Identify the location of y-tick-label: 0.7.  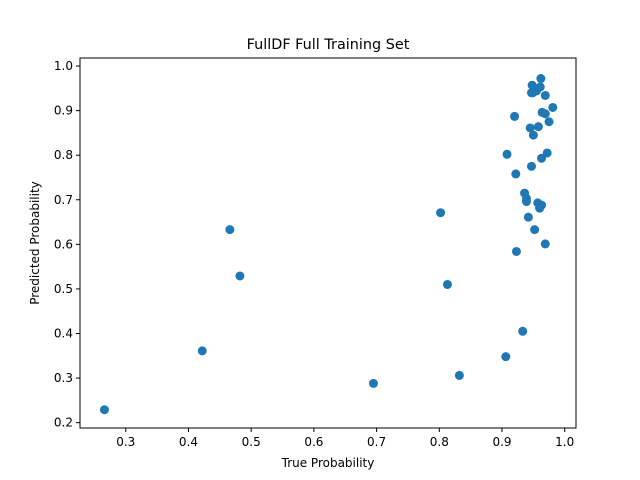
(63, 200).